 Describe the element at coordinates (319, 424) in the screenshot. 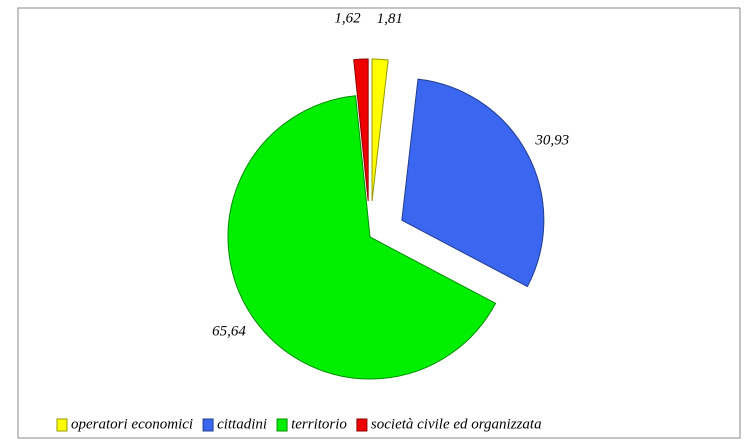

I see `legend-label: territorio` at that location.